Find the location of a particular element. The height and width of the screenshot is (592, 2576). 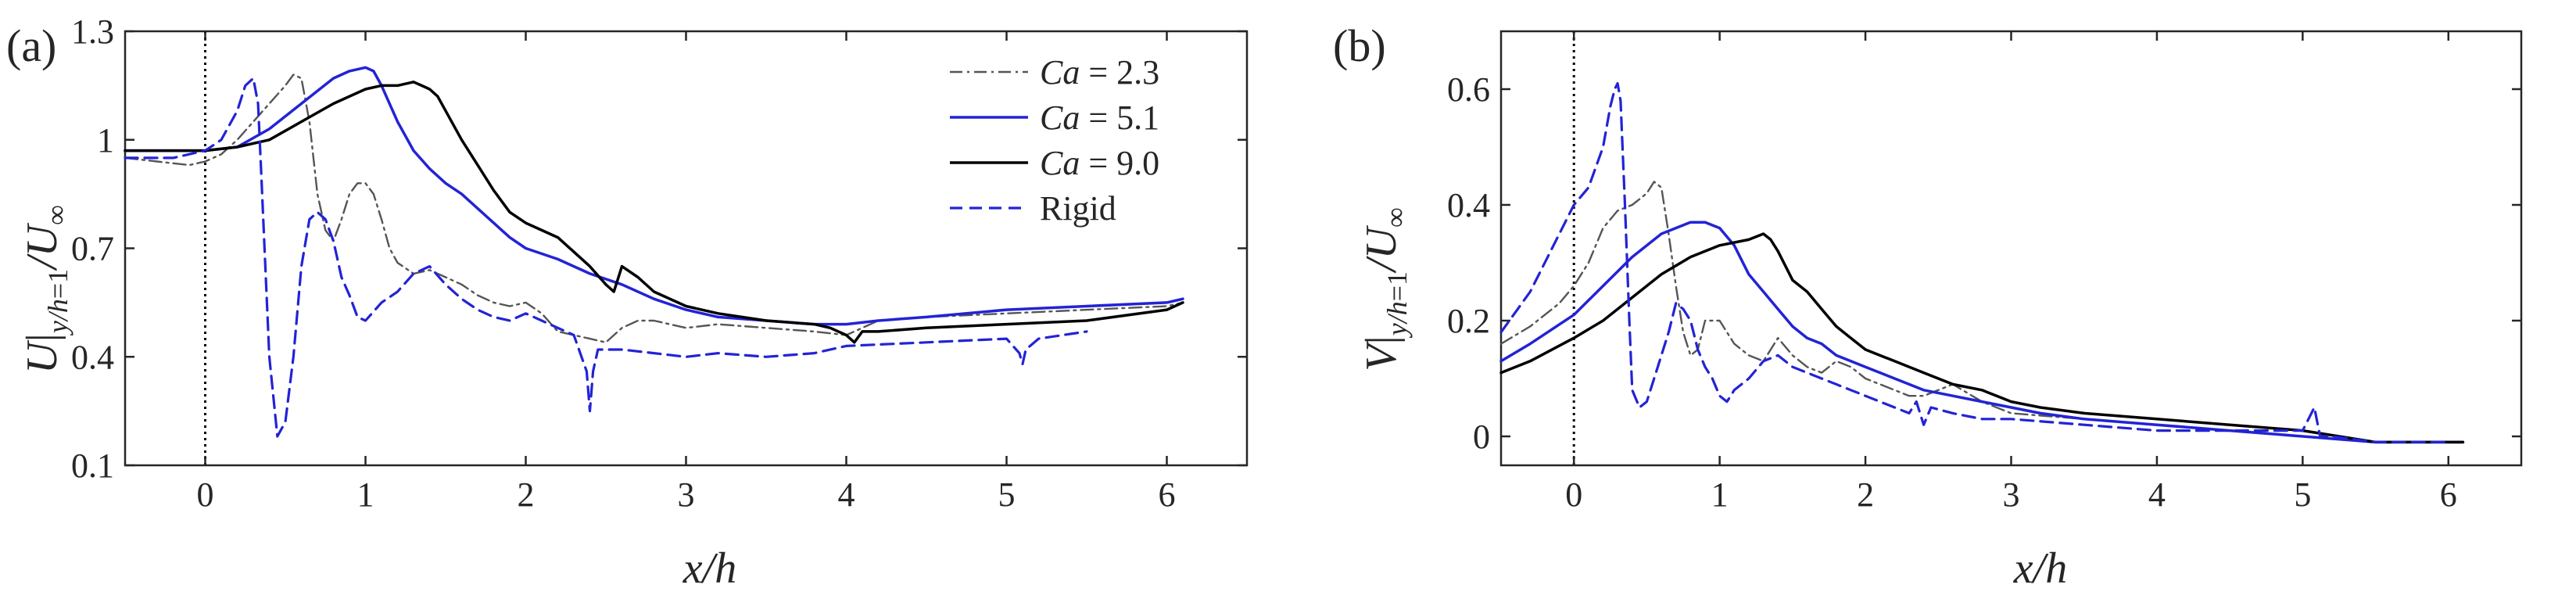

legend-entry: Ca = 5.1 is located at coordinates (1099, 118).